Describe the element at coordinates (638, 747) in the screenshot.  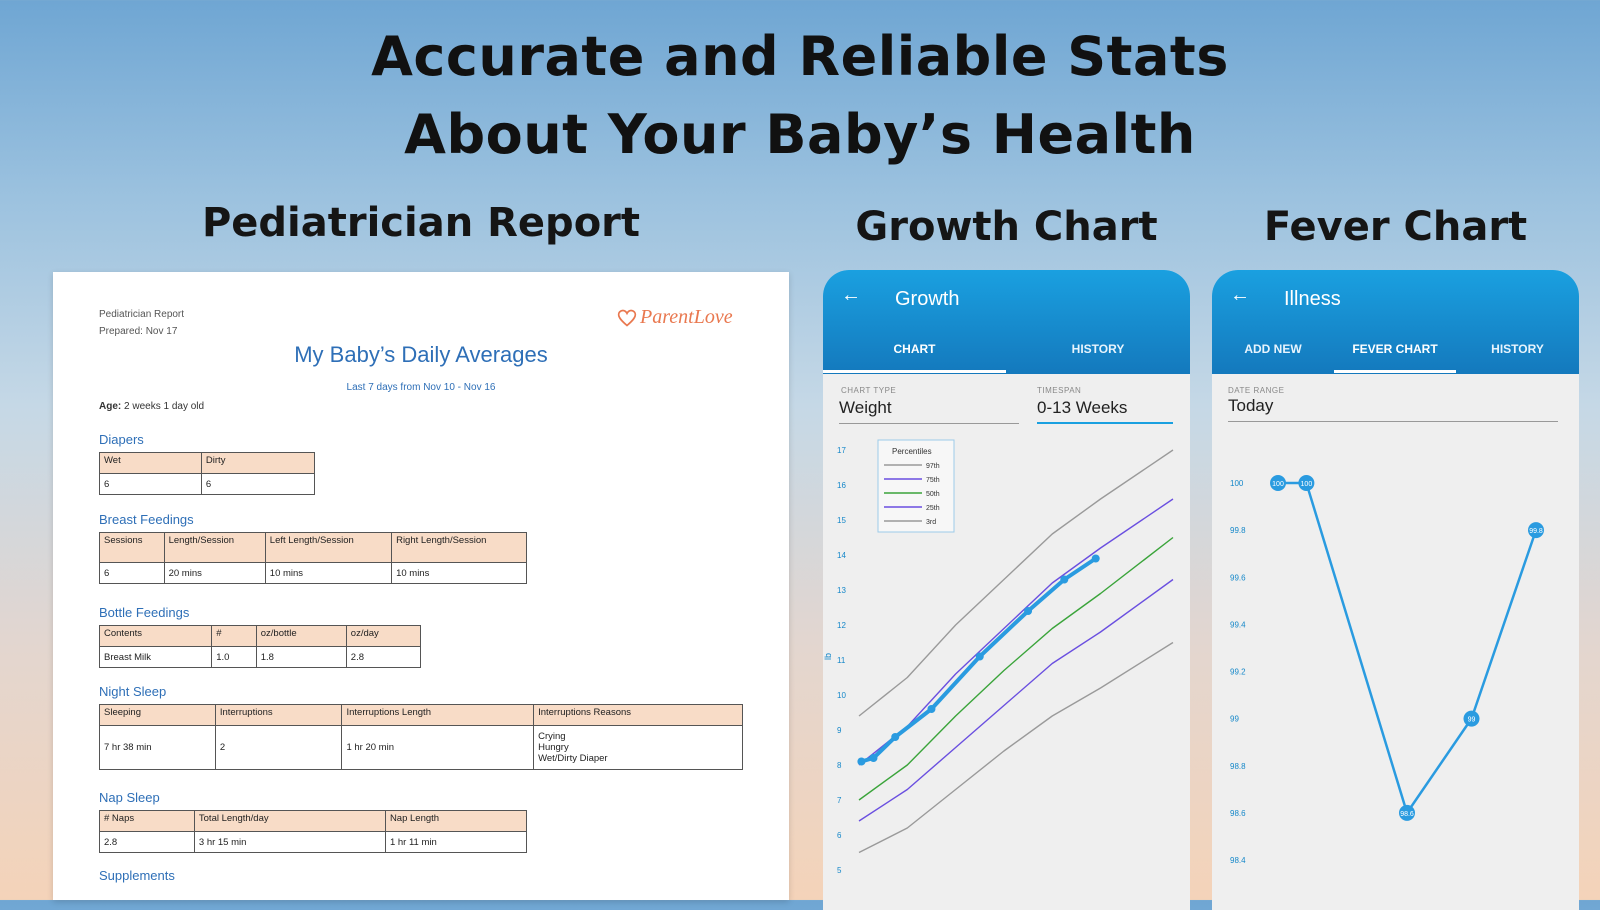
I see `table-cell-reasons: Crying Hungry Wet/Dirty Diaper` at that location.